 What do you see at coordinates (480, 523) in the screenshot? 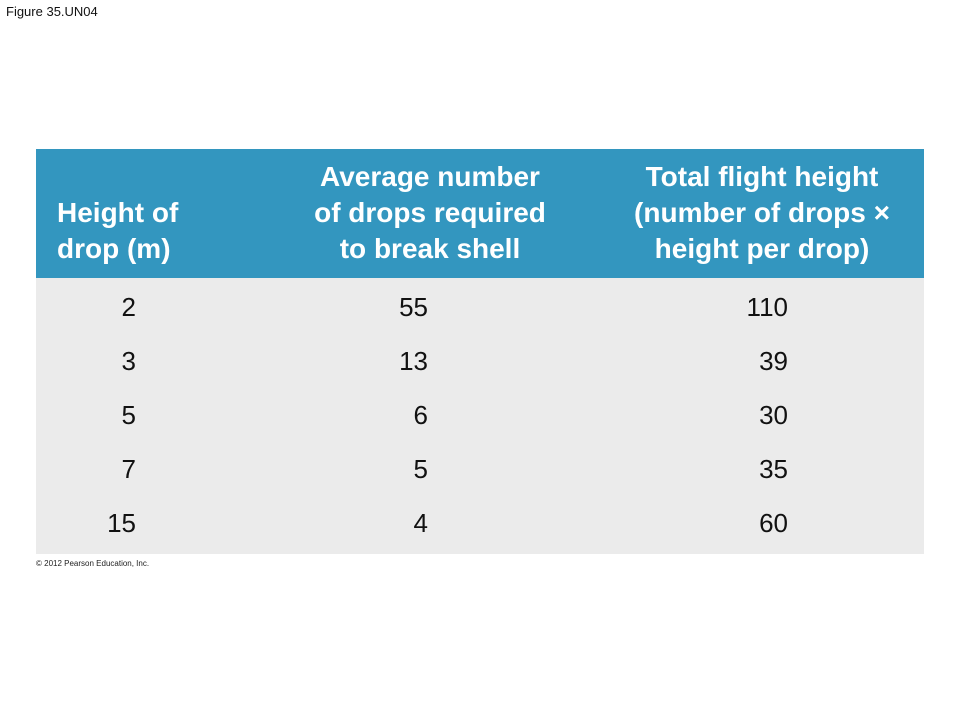
I see `table-row: 15 4 60` at bounding box center [480, 523].